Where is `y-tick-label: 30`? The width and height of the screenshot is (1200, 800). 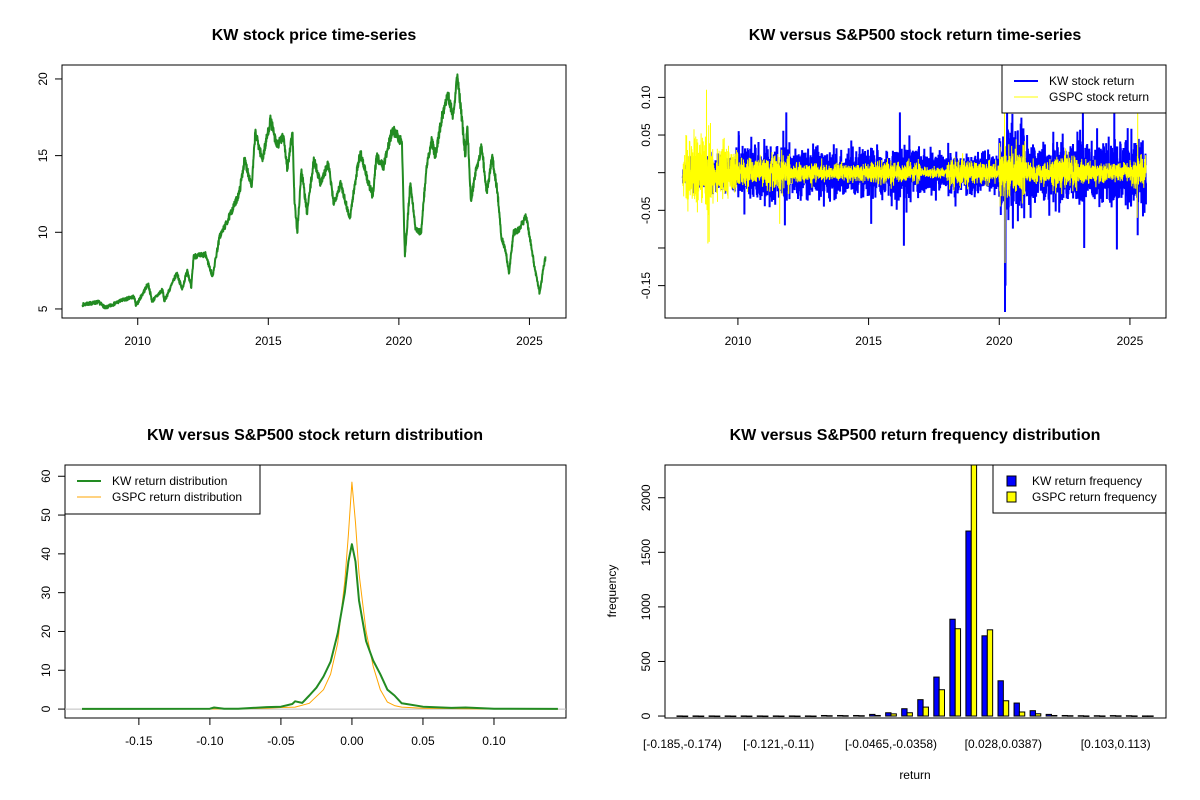 y-tick-label: 30 is located at coordinates (46, 593).